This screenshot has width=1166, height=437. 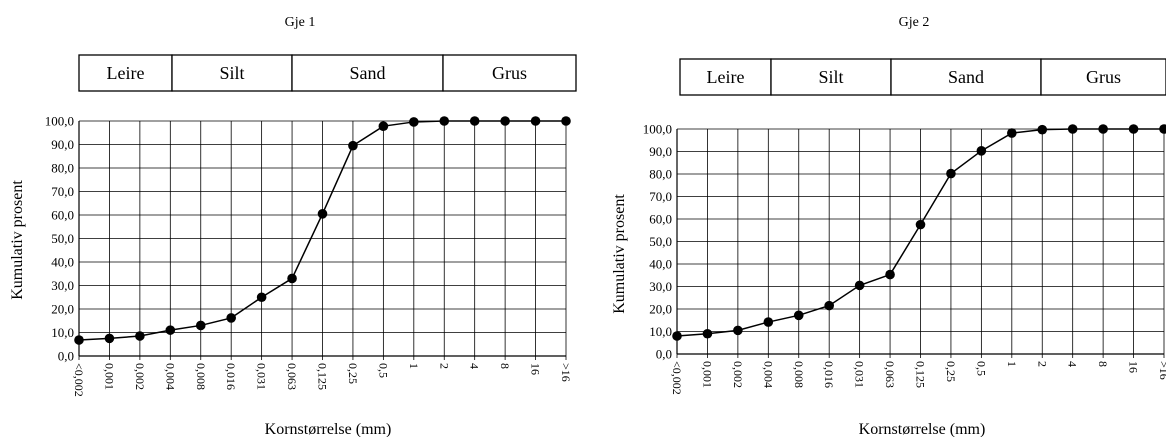 I want to click on x-tick-label: 16, so click(x=536, y=369).